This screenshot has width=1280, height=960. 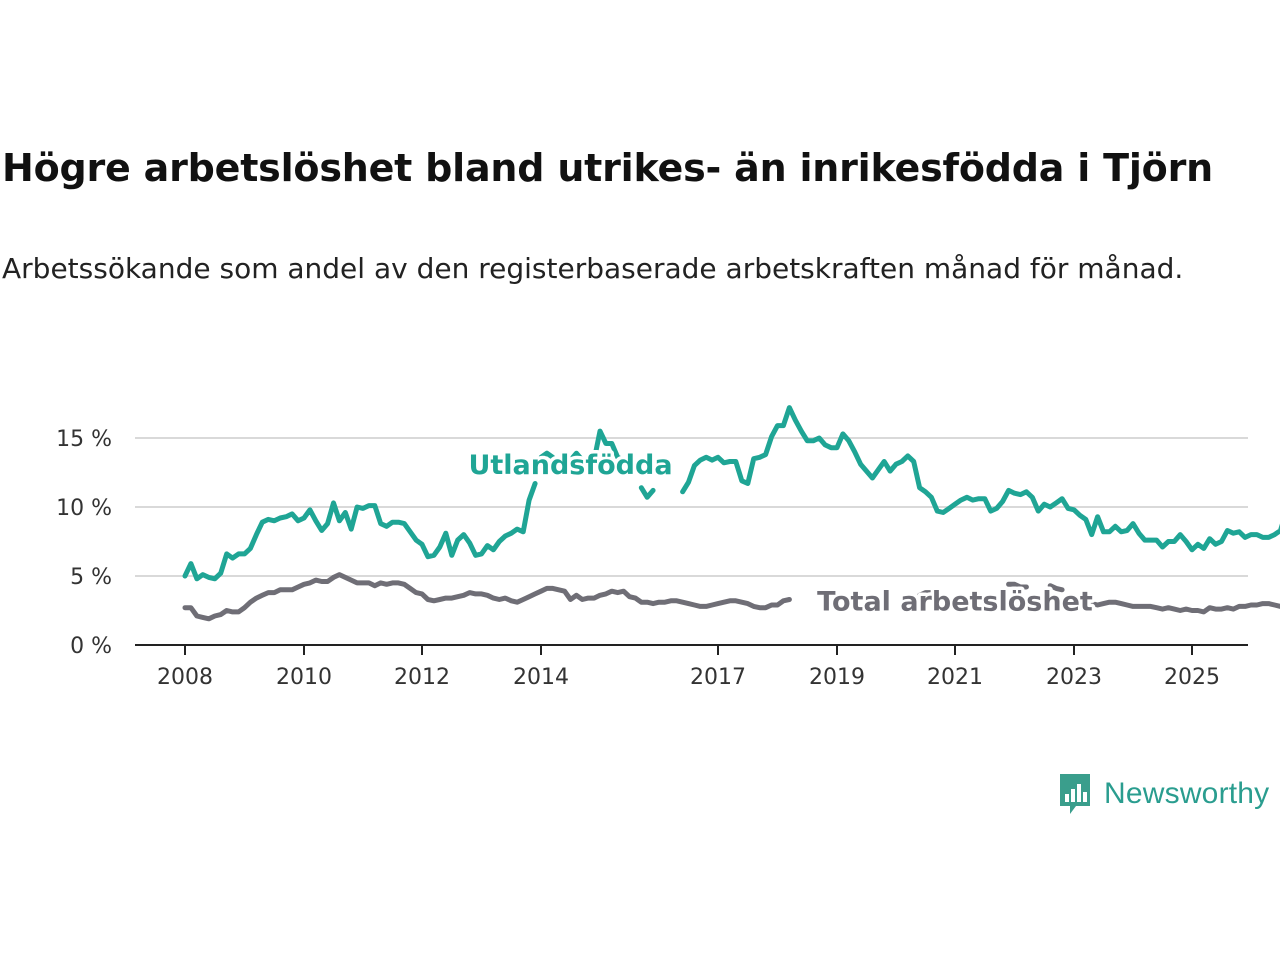 What do you see at coordinates (84, 439) in the screenshot?
I see `y-tick-label: 15 %` at bounding box center [84, 439].